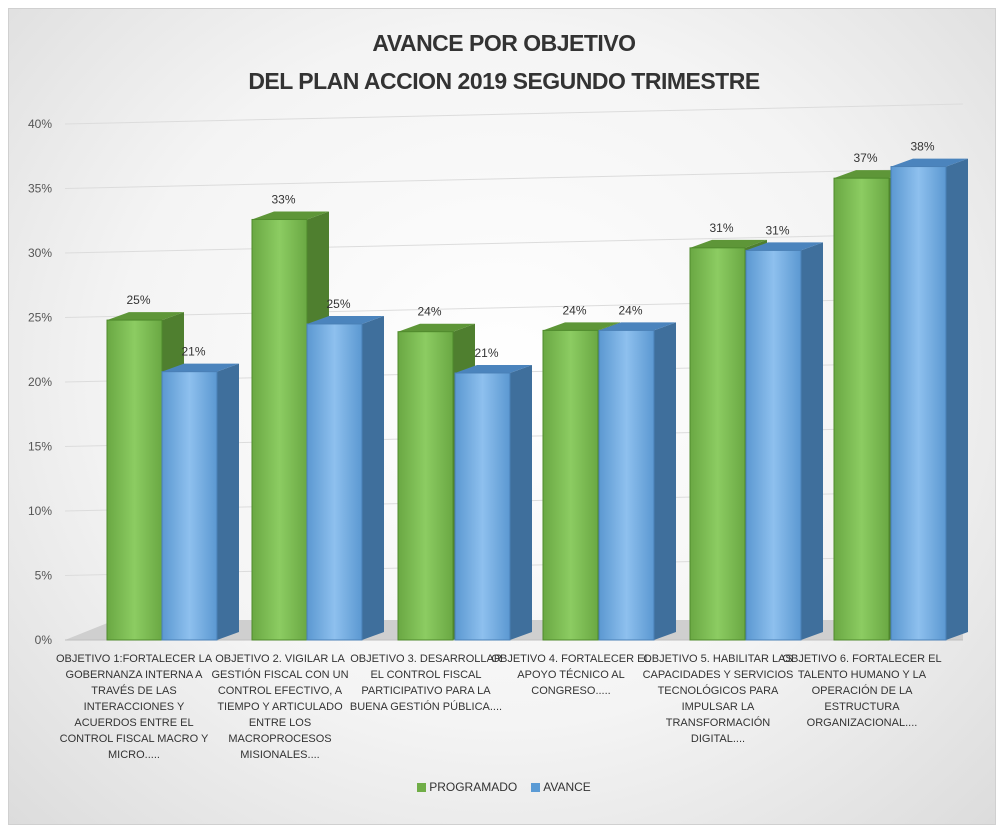 The width and height of the screenshot is (1008, 833). What do you see at coordinates (567, 787) in the screenshot?
I see `legend-label-avance: AVANCE` at bounding box center [567, 787].